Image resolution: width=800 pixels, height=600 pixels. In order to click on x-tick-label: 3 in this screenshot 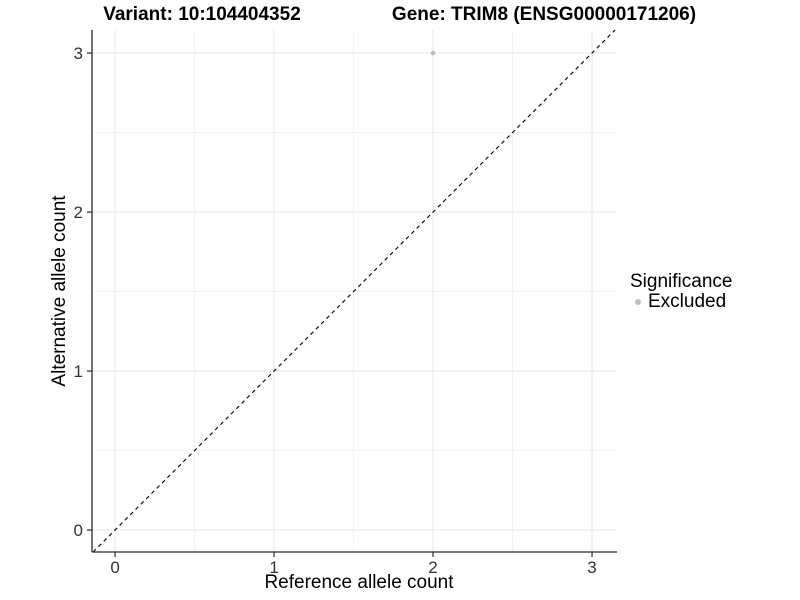, I will do `click(591, 567)`.